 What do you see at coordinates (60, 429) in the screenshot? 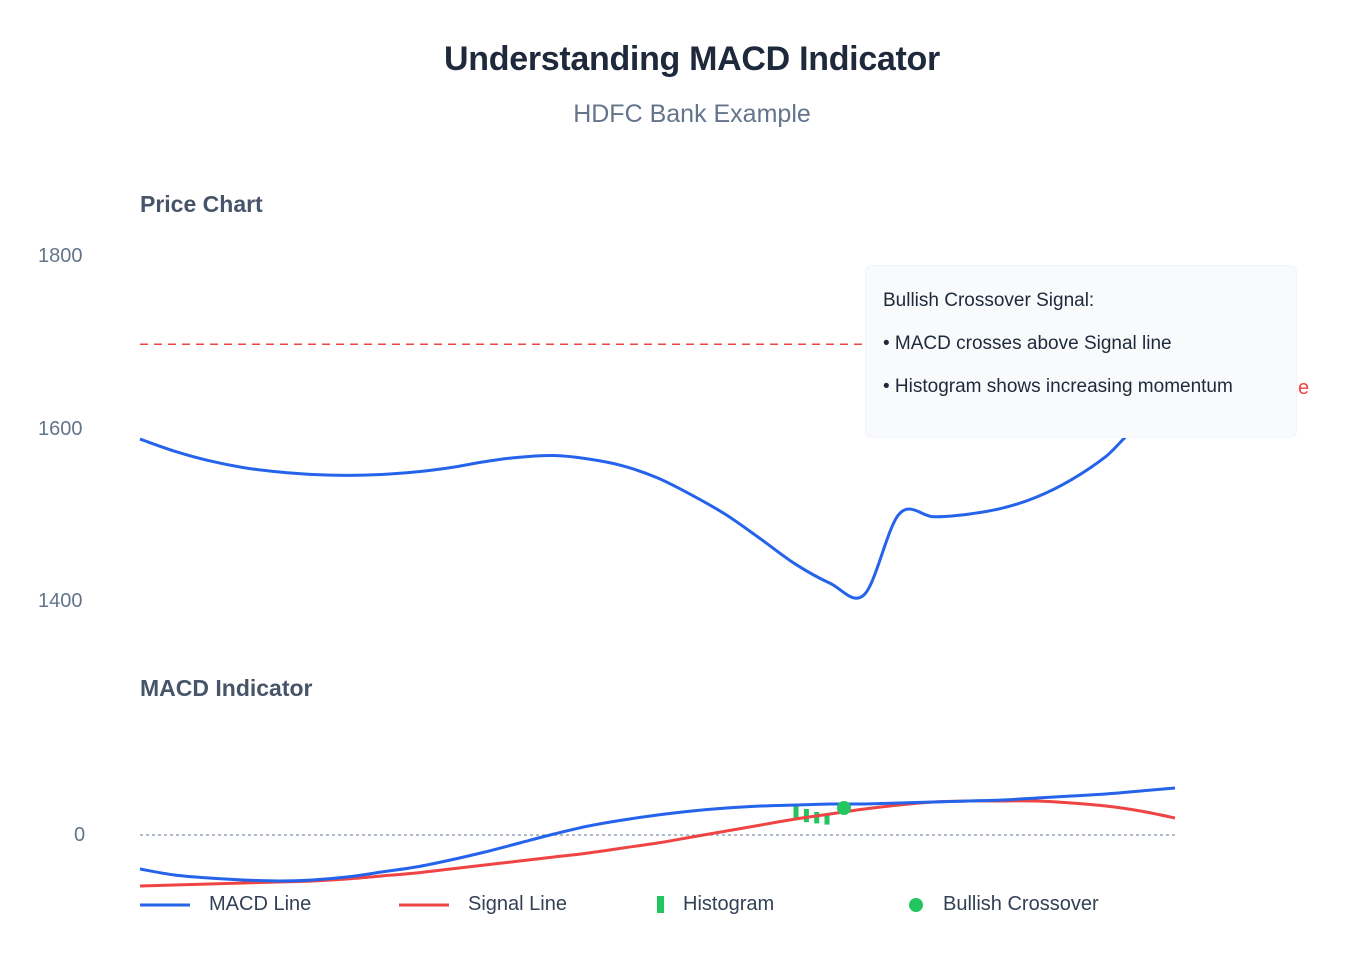
I see `price-y-tick-1600: 1600` at bounding box center [60, 429].